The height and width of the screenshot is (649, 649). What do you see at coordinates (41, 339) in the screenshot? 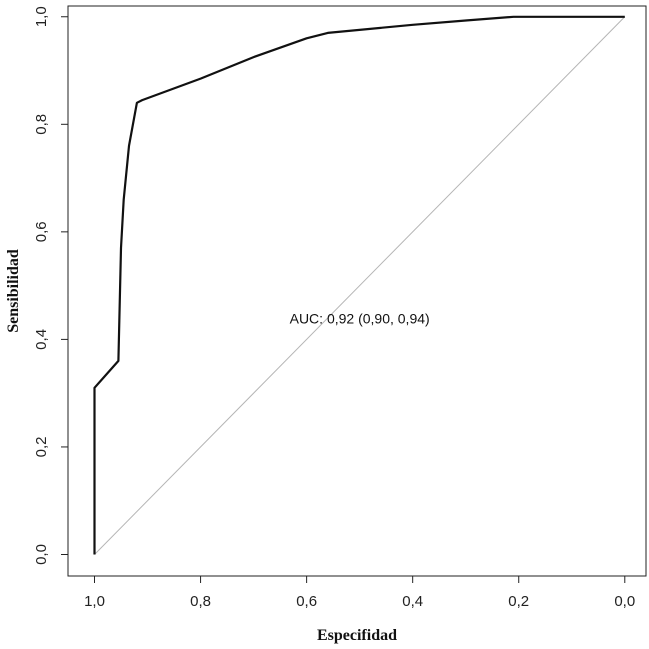
I see `y-tick-label: 0,4` at bounding box center [41, 339].